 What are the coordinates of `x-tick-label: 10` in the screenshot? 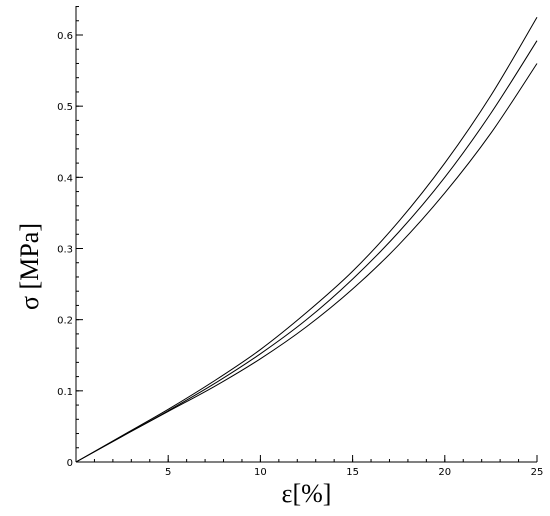 It's located at (260, 472).